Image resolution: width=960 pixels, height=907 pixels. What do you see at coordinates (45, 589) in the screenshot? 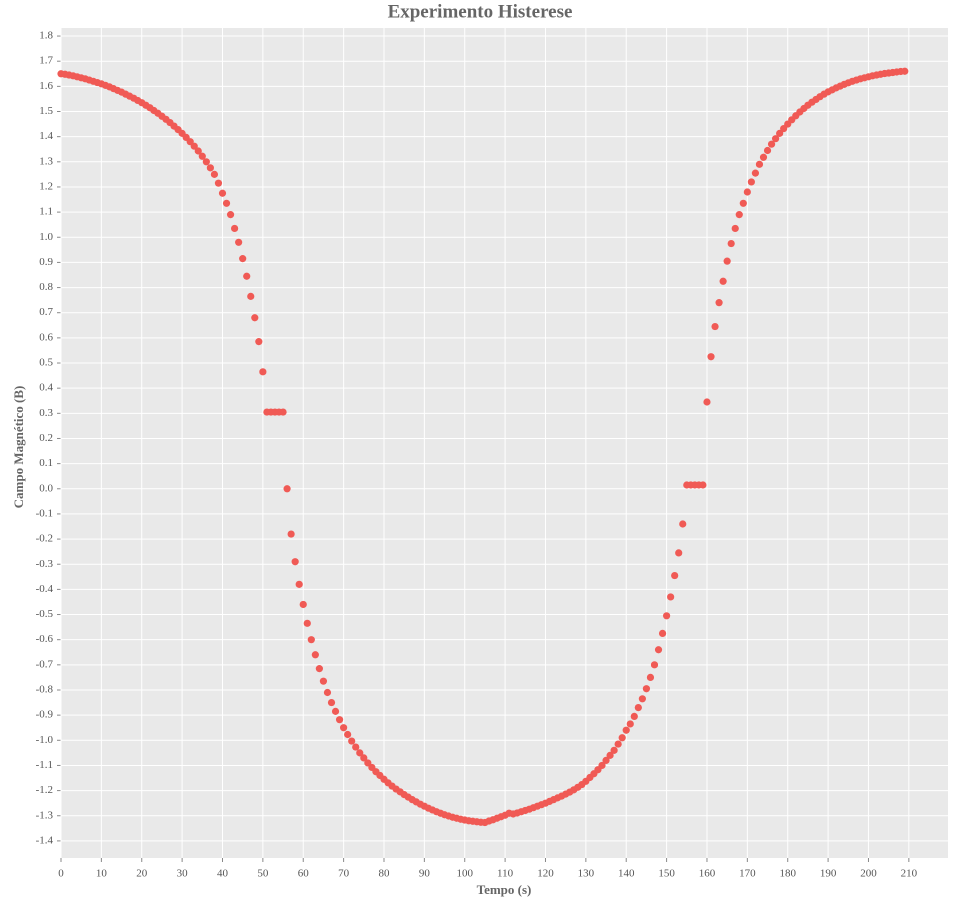
I see `y-tick-label: -0.4` at bounding box center [45, 589].